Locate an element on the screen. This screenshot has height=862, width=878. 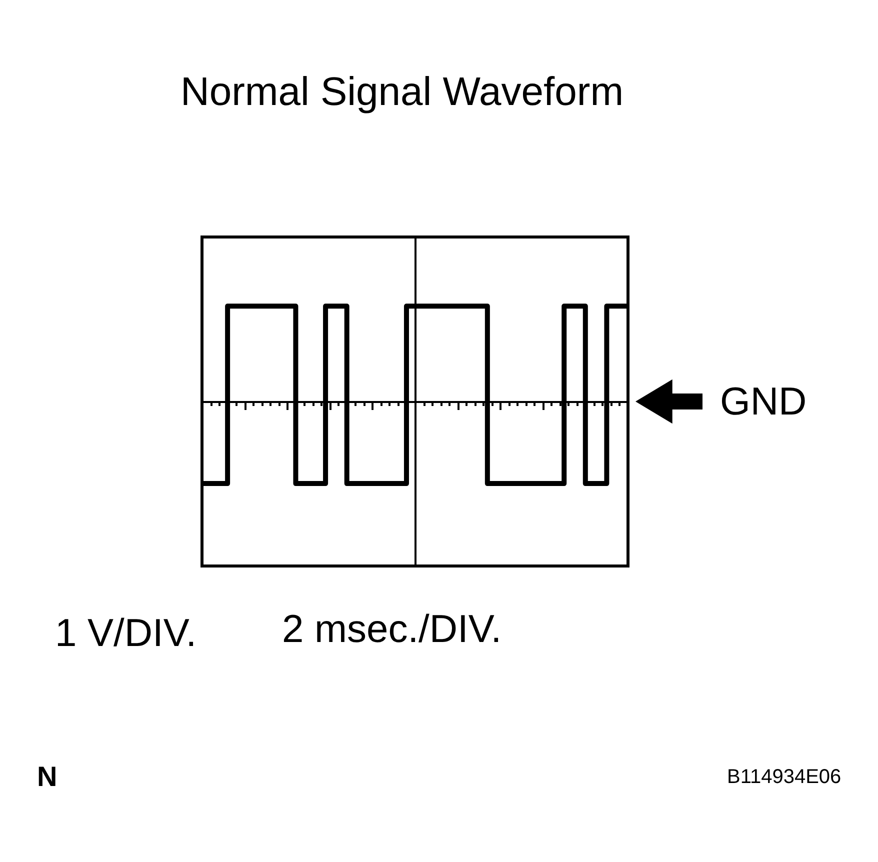
text: B114934E06 is located at coordinates (784, 777).